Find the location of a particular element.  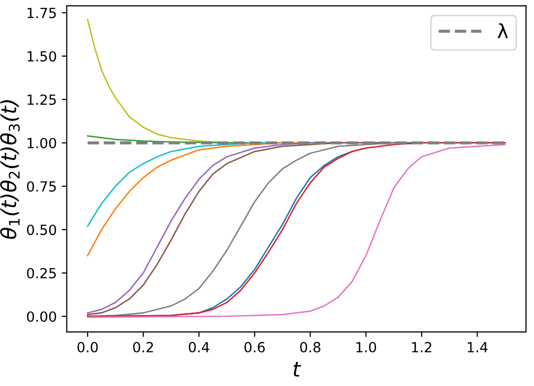

y-axis-title: θ$_{1}$(t)θ$_{2}$(t)θ$_{3}$(t) is located at coordinates (10, 169).